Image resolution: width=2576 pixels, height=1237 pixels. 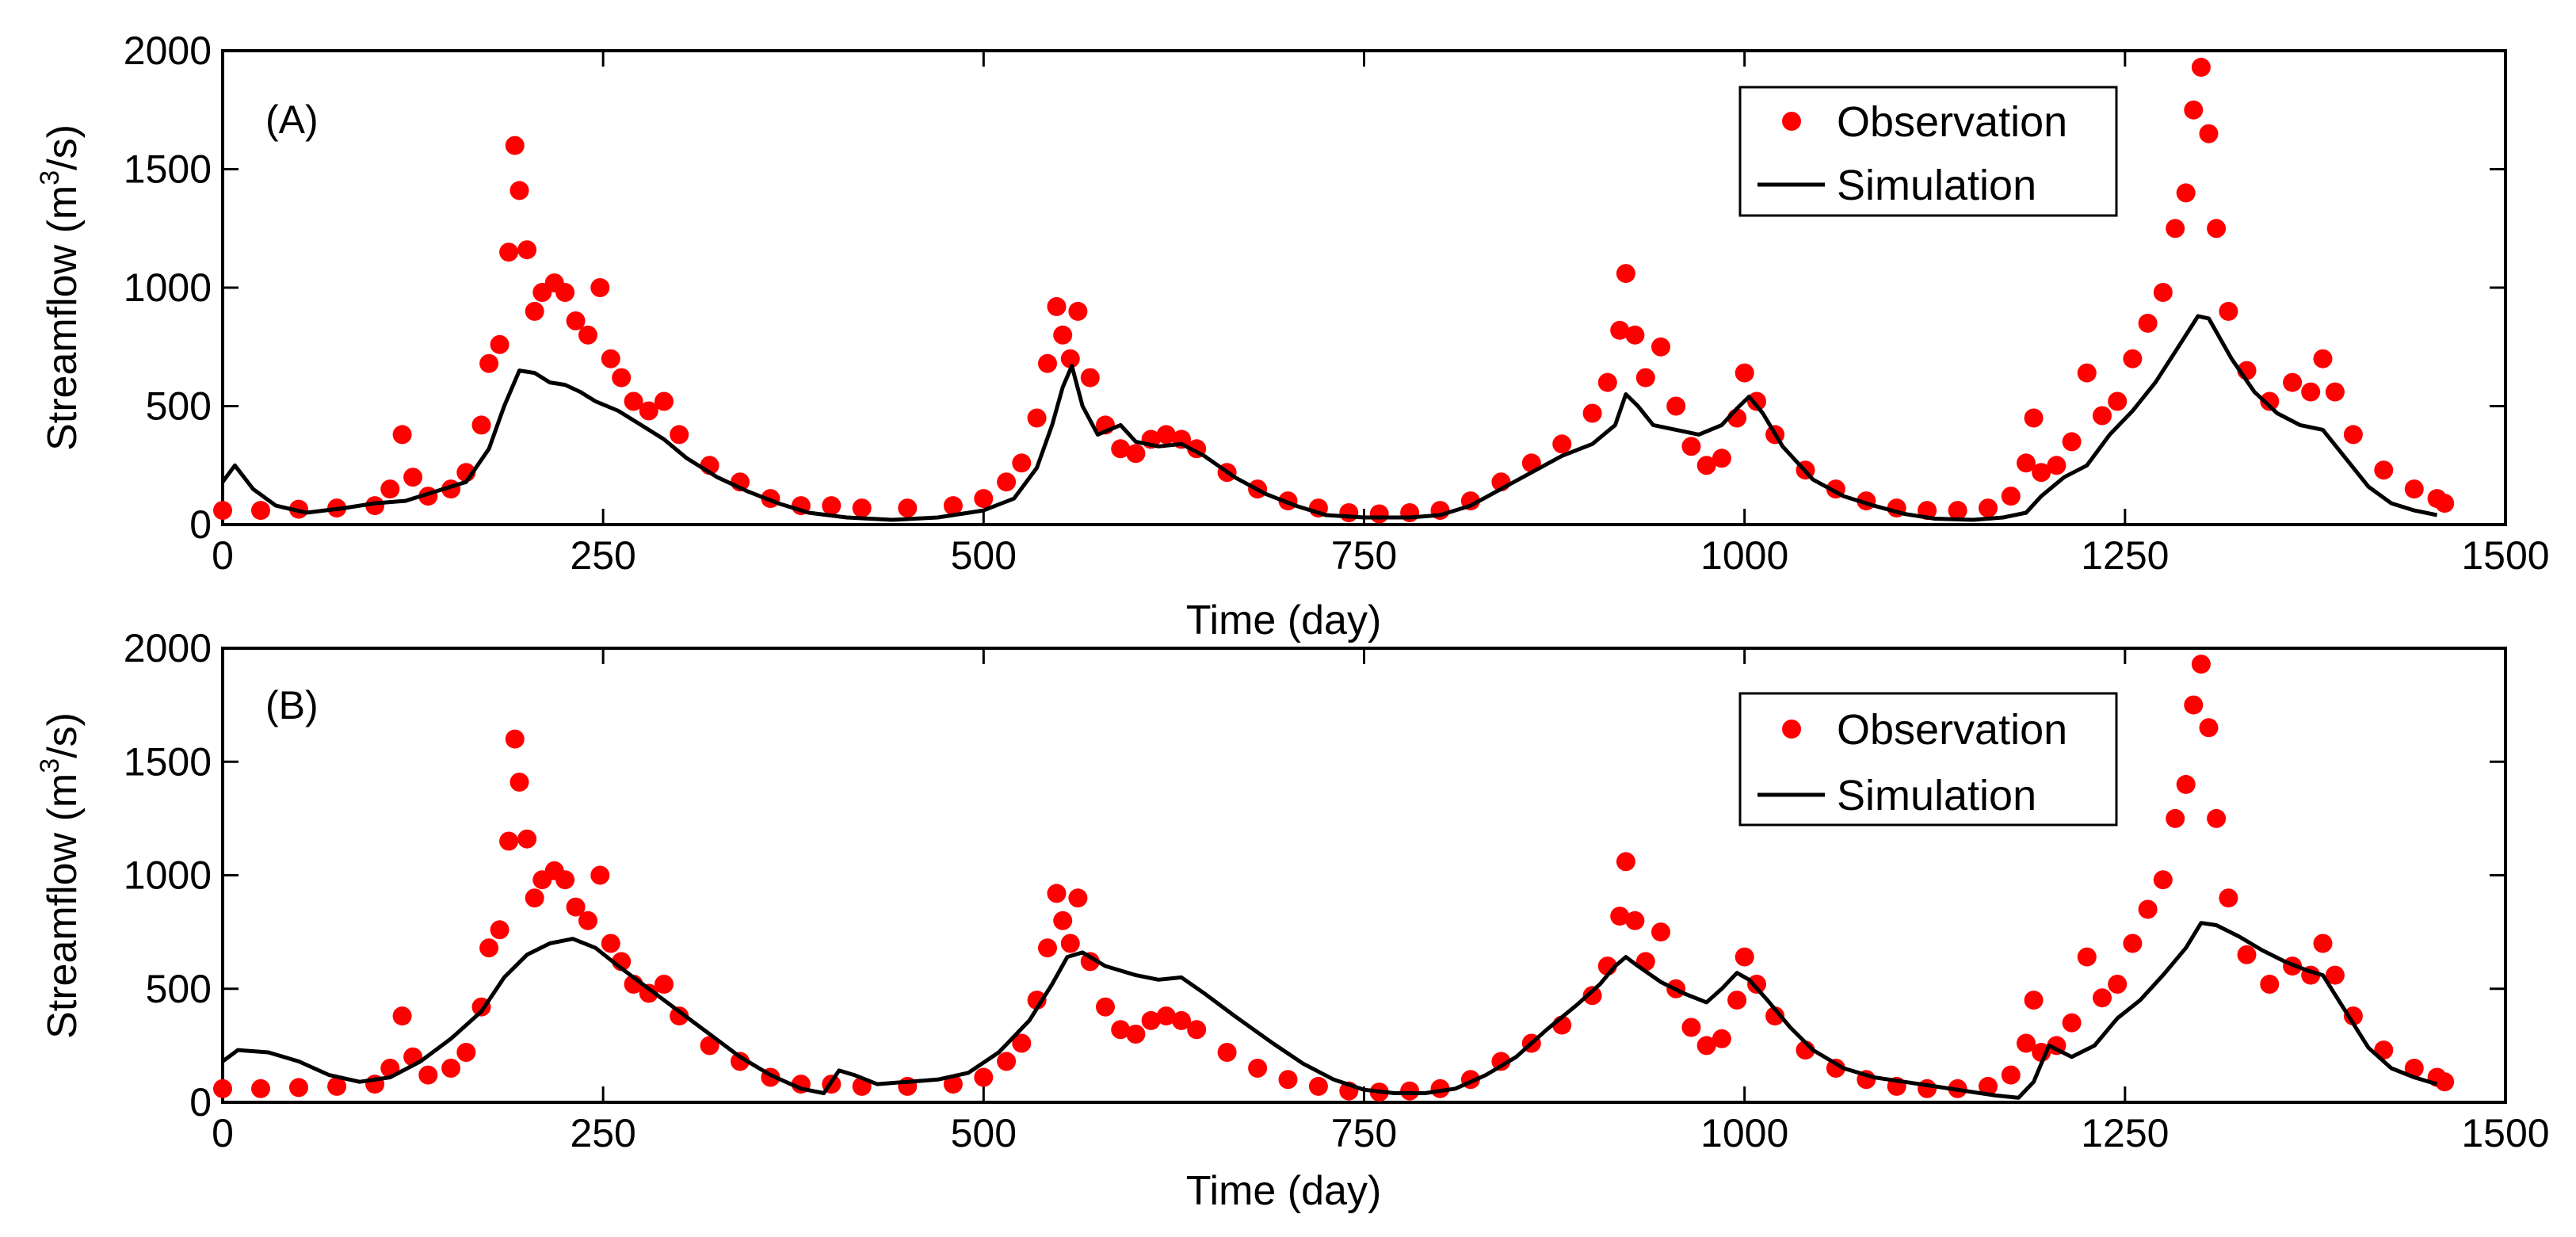 What do you see at coordinates (1744, 555) in the screenshot?
I see `x-tick-label: 1000` at bounding box center [1744, 555].